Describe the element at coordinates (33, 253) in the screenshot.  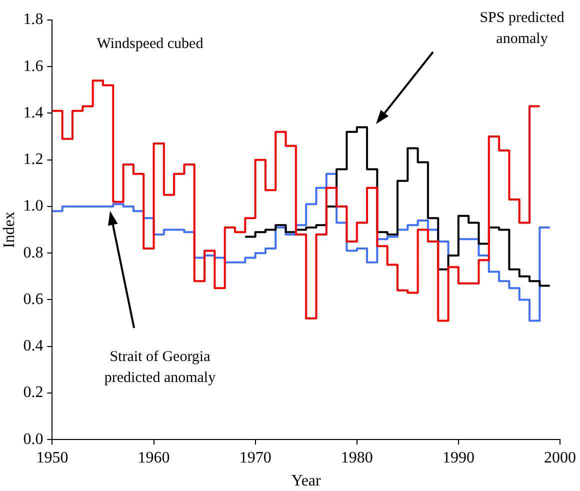
I see `y-tick-label: 0.8` at that location.